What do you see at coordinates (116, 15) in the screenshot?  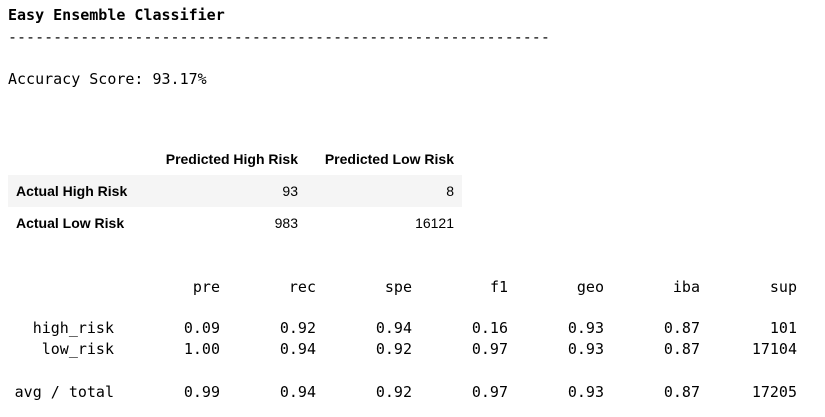 I see `page-title: Easy Ensemble Classifier` at bounding box center [116, 15].